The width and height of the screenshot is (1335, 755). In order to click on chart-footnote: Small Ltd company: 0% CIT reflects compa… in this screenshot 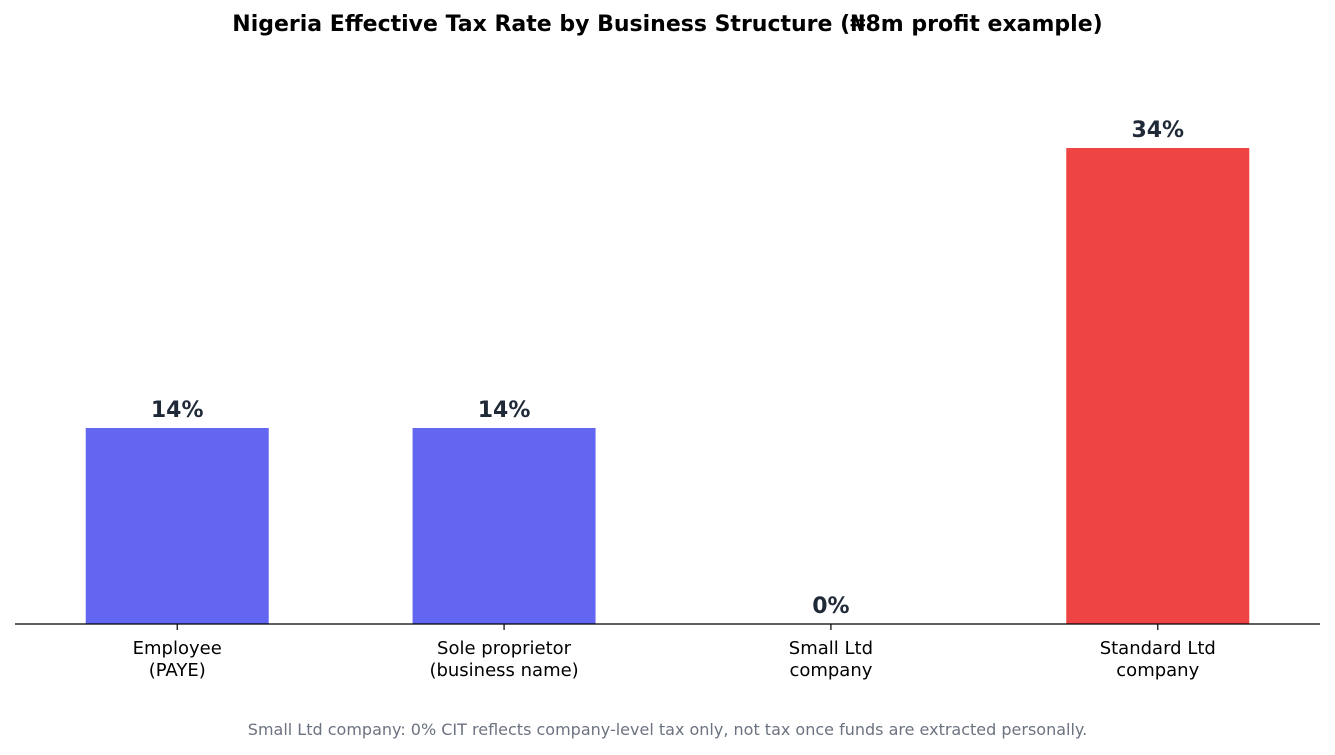, I will do `click(667, 729)`.